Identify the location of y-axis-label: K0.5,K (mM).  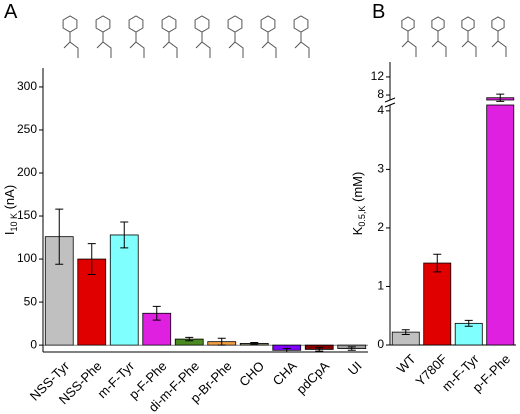
(358, 204).